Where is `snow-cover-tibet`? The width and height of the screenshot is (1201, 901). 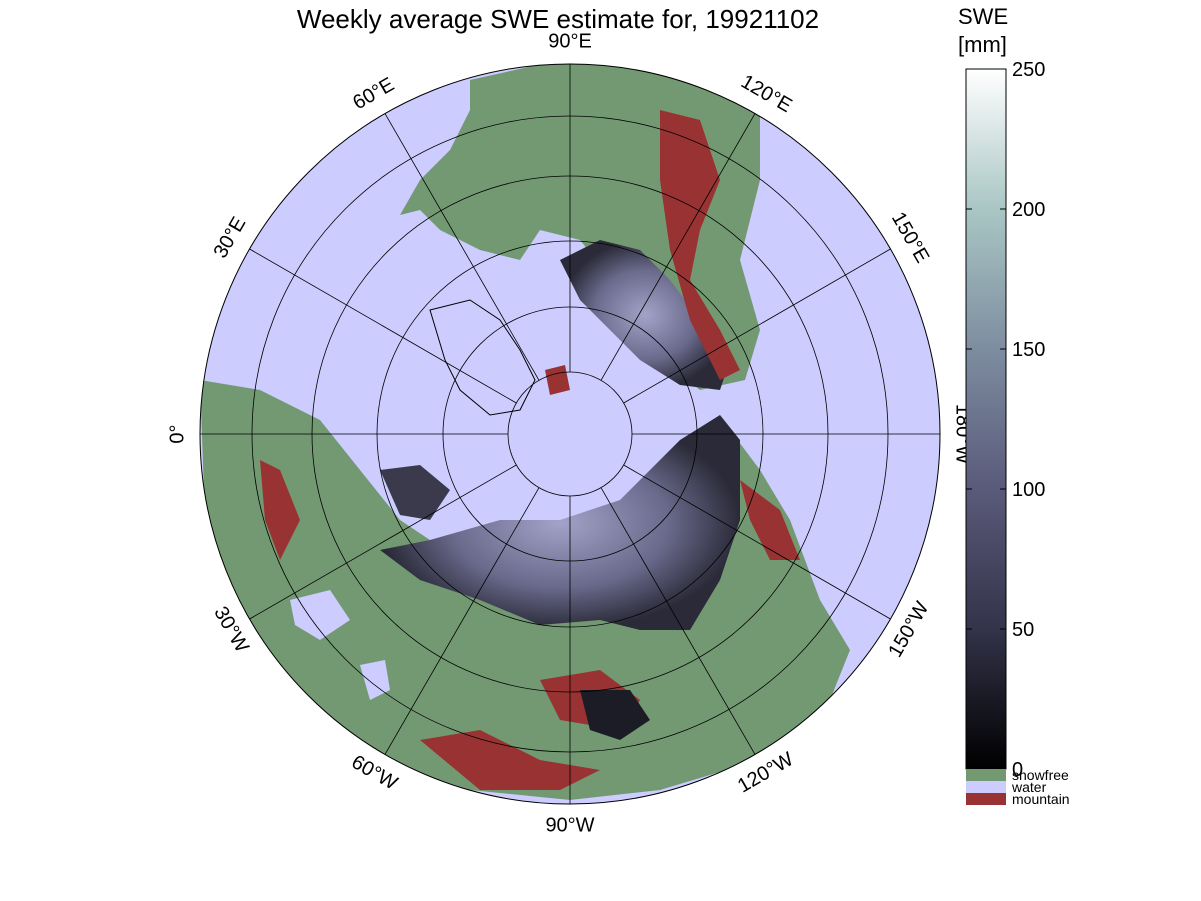
snow-cover-tibet is located at coordinates (615, 715).